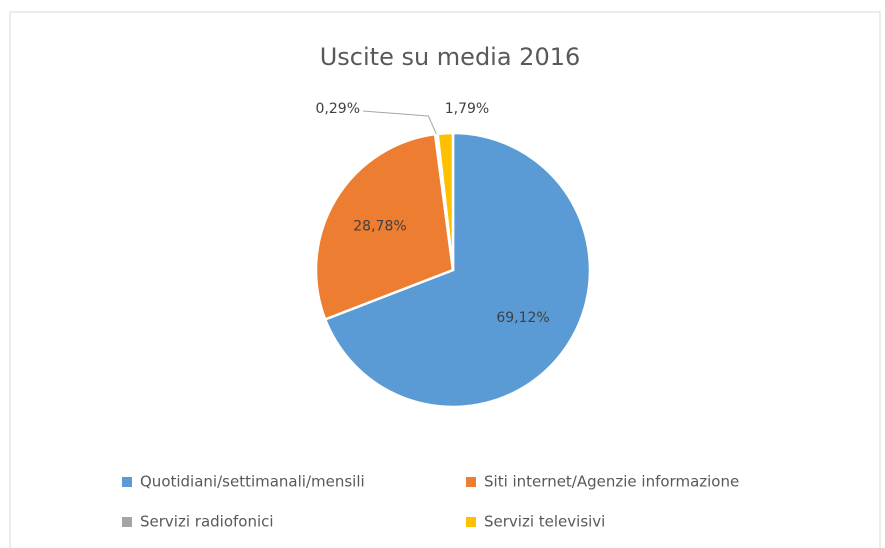 The width and height of the screenshot is (885, 548). I want to click on legend-label: Servizi radiofonici, so click(207, 522).